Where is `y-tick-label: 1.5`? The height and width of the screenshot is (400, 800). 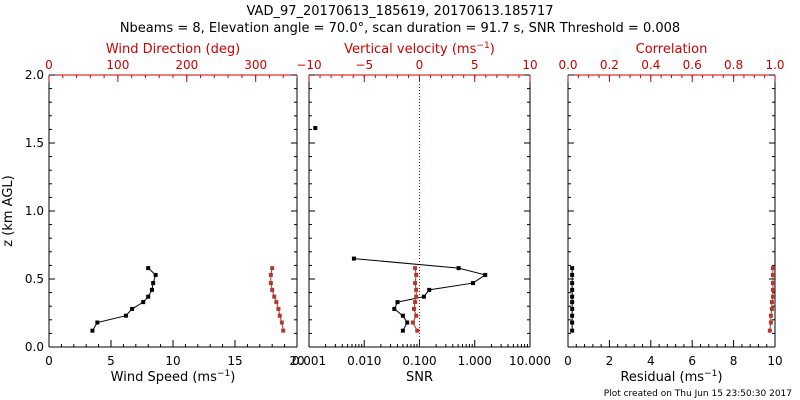
y-tick-label: 1.5 is located at coordinates (34, 143).